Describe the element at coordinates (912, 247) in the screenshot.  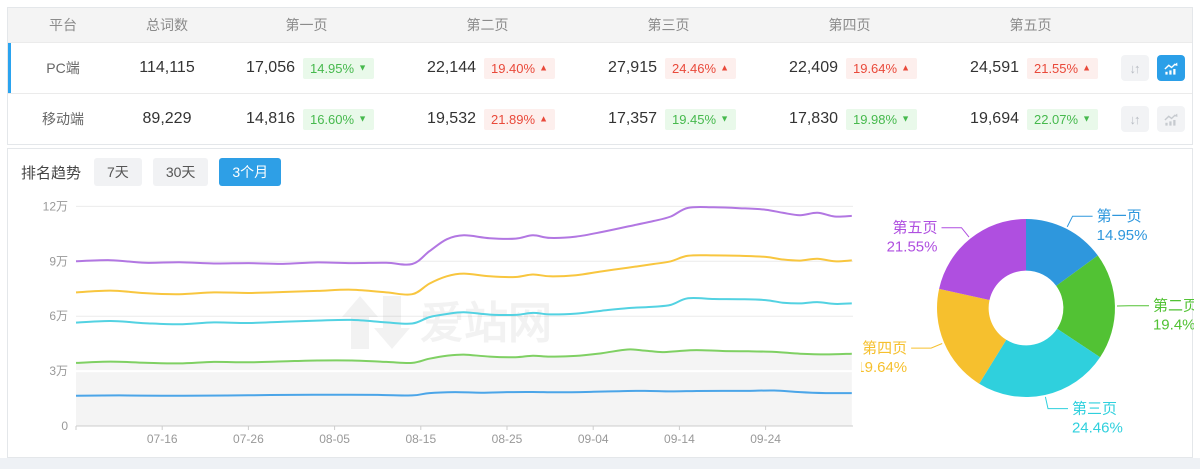
I see `donut-label-percent: 21.55%` at that location.